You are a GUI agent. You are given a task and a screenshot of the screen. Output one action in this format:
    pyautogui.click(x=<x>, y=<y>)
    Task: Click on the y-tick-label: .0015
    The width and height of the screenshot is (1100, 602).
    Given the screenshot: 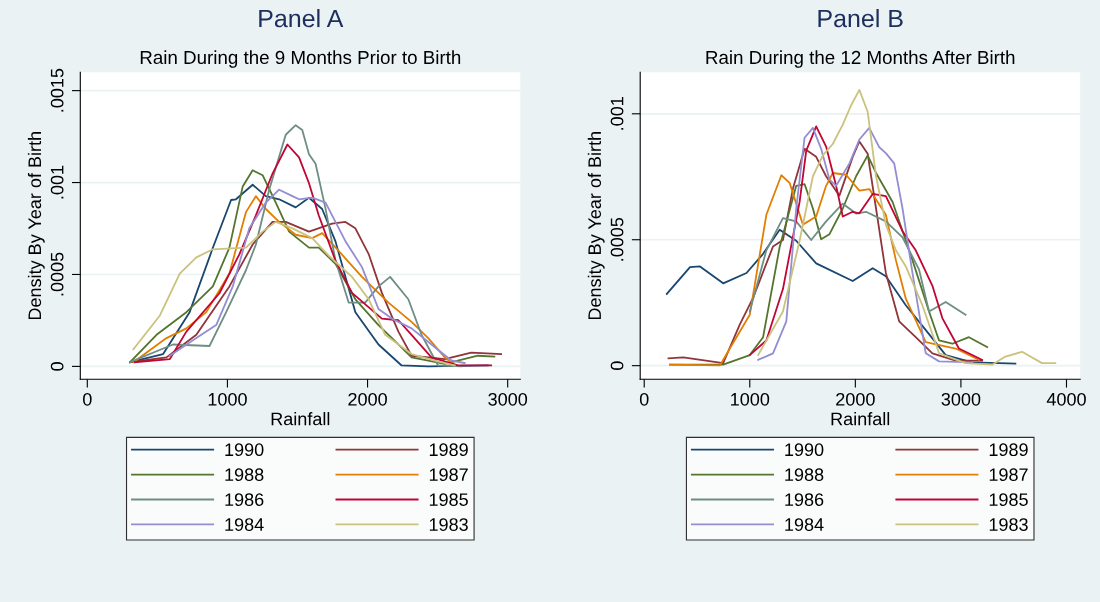 What is the action you would take?
    pyautogui.click(x=57, y=90)
    